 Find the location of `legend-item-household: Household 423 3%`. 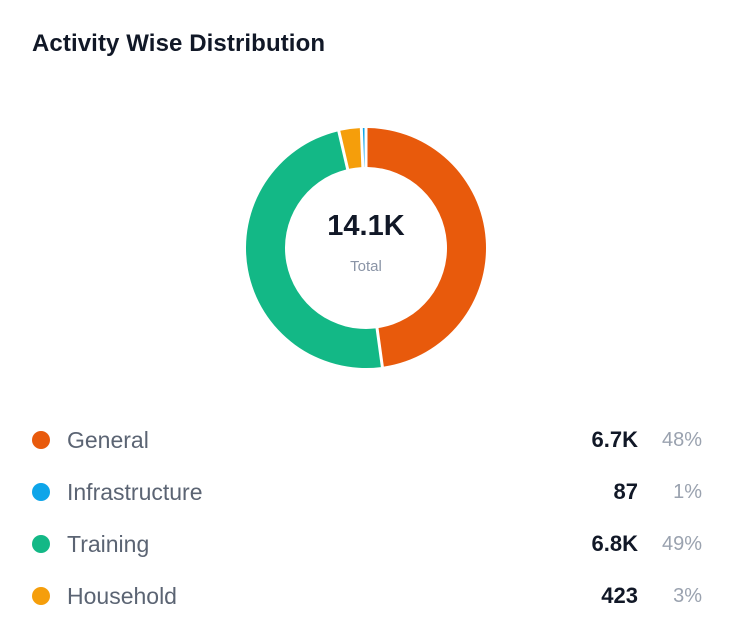

legend-item-household: Household 423 3% is located at coordinates (366, 596).